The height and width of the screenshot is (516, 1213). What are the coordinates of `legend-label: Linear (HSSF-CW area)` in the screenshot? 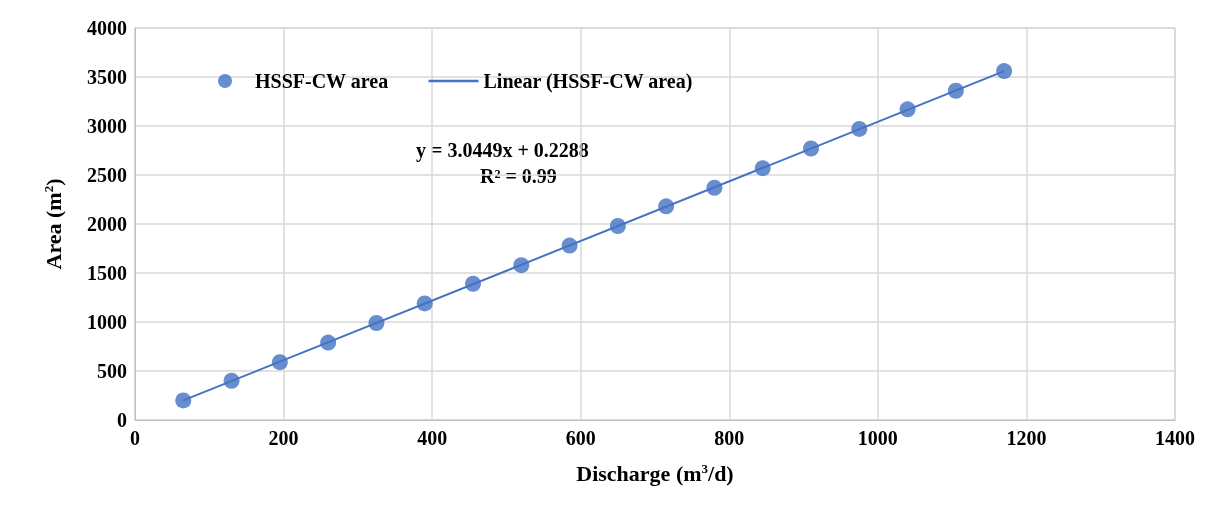 It's located at (588, 81).